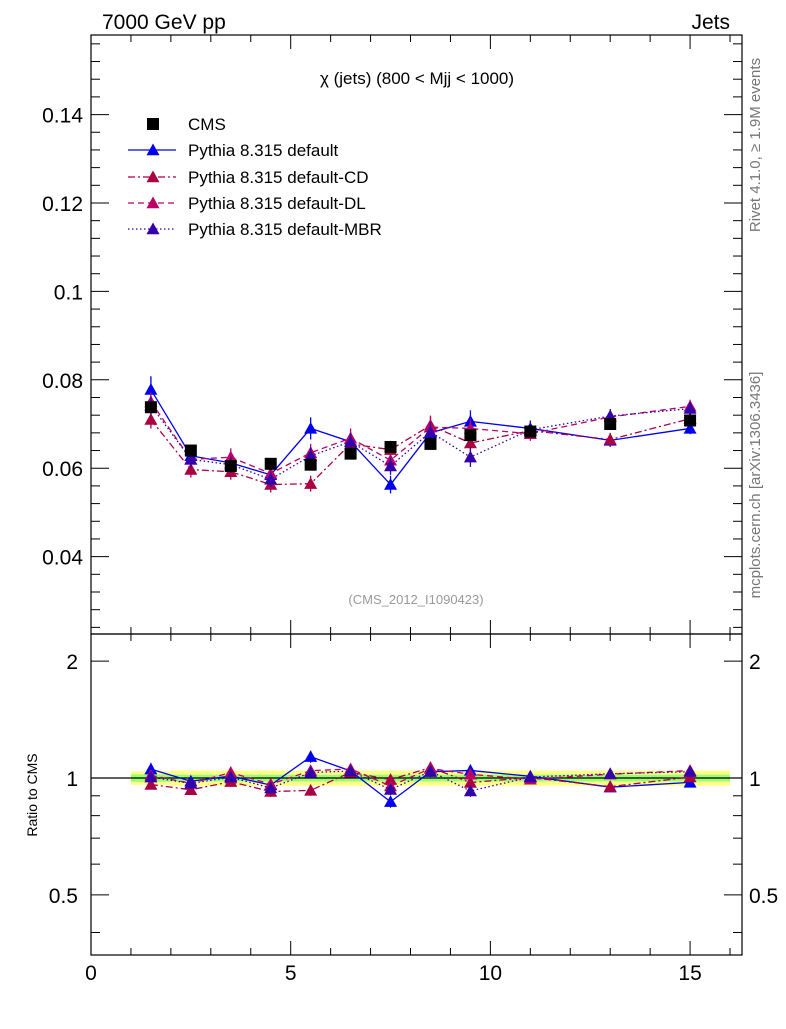  What do you see at coordinates (32, 794) in the screenshot?
I see `ratio-ylabel: Ratio to CMS` at bounding box center [32, 794].